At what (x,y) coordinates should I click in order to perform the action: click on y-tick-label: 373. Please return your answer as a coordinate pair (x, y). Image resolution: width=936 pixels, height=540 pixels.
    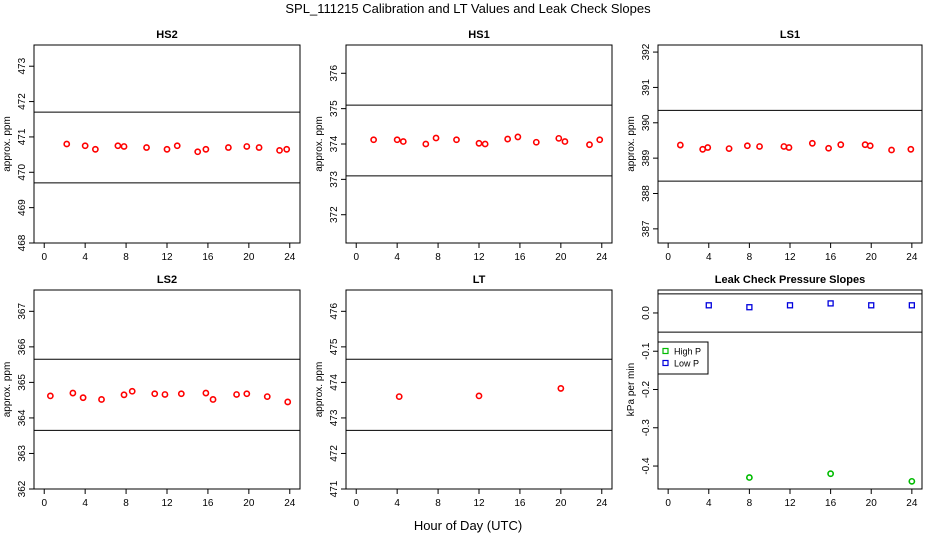
    Looking at the image, I should click on (334, 179).